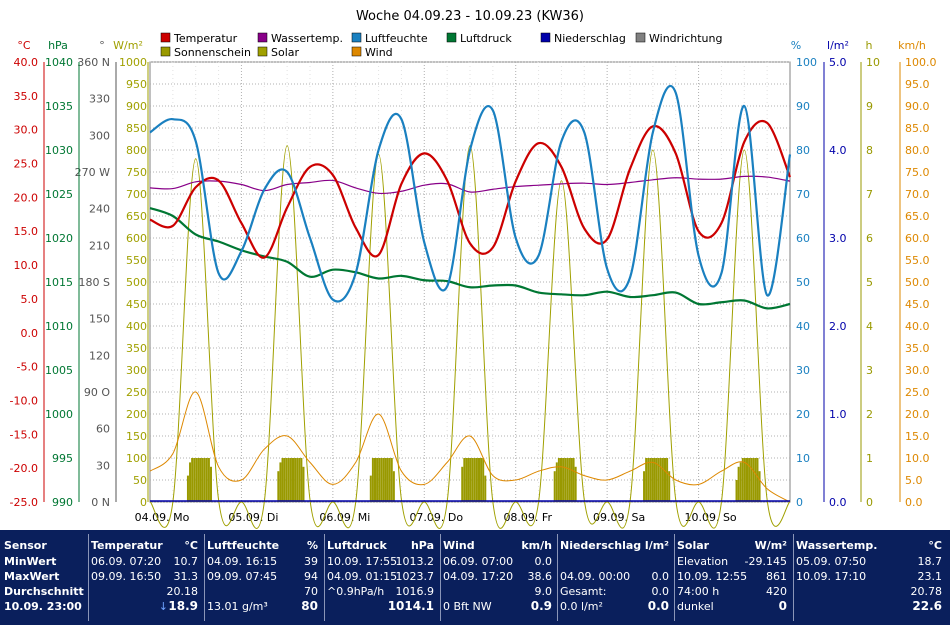  Describe the element at coordinates (527, 517) in the screenshot. I see `x-tick-label: 08.09. Fr` at that location.